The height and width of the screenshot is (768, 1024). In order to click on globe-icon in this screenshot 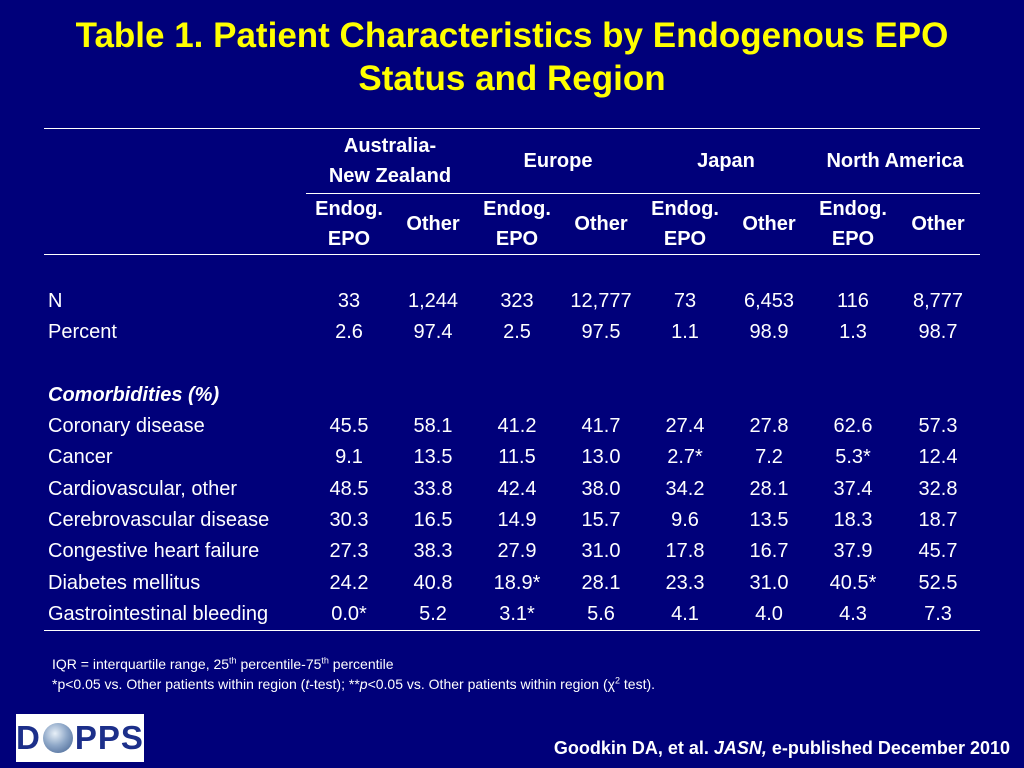, I will do `click(57, 738)`.